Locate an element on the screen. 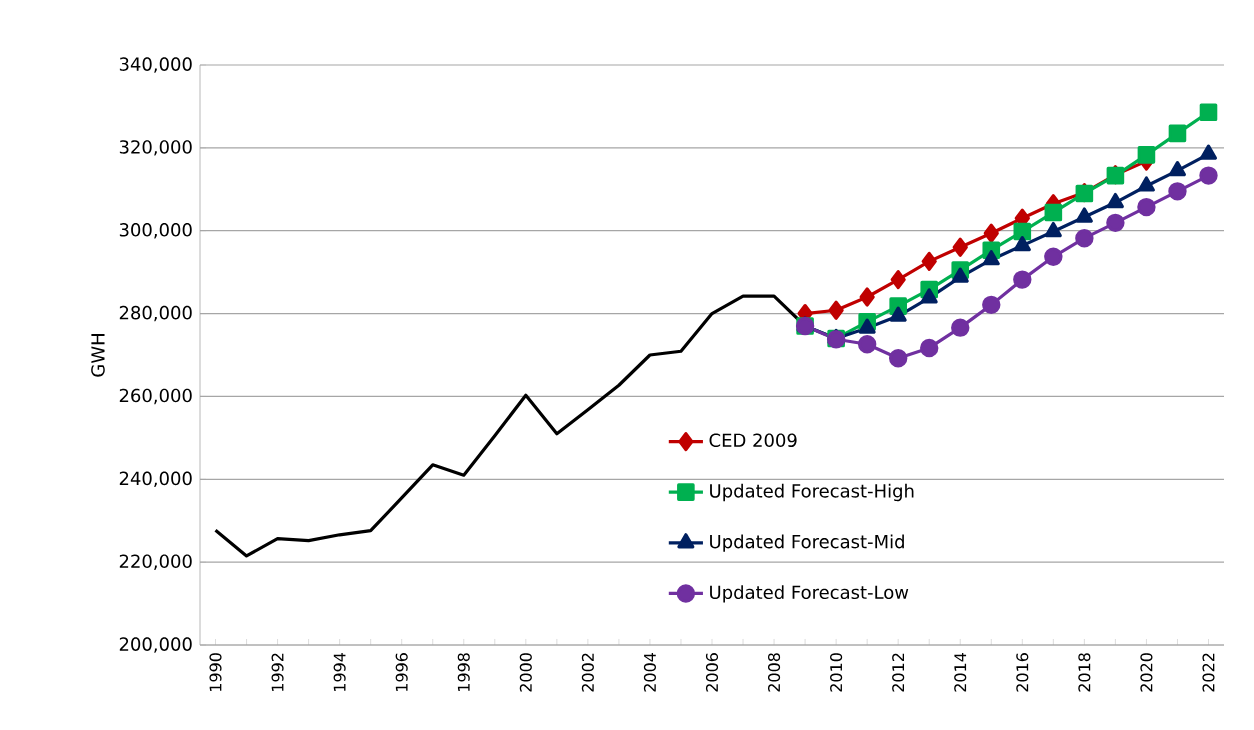  y-tick-label: 280,000 is located at coordinates (155, 313).